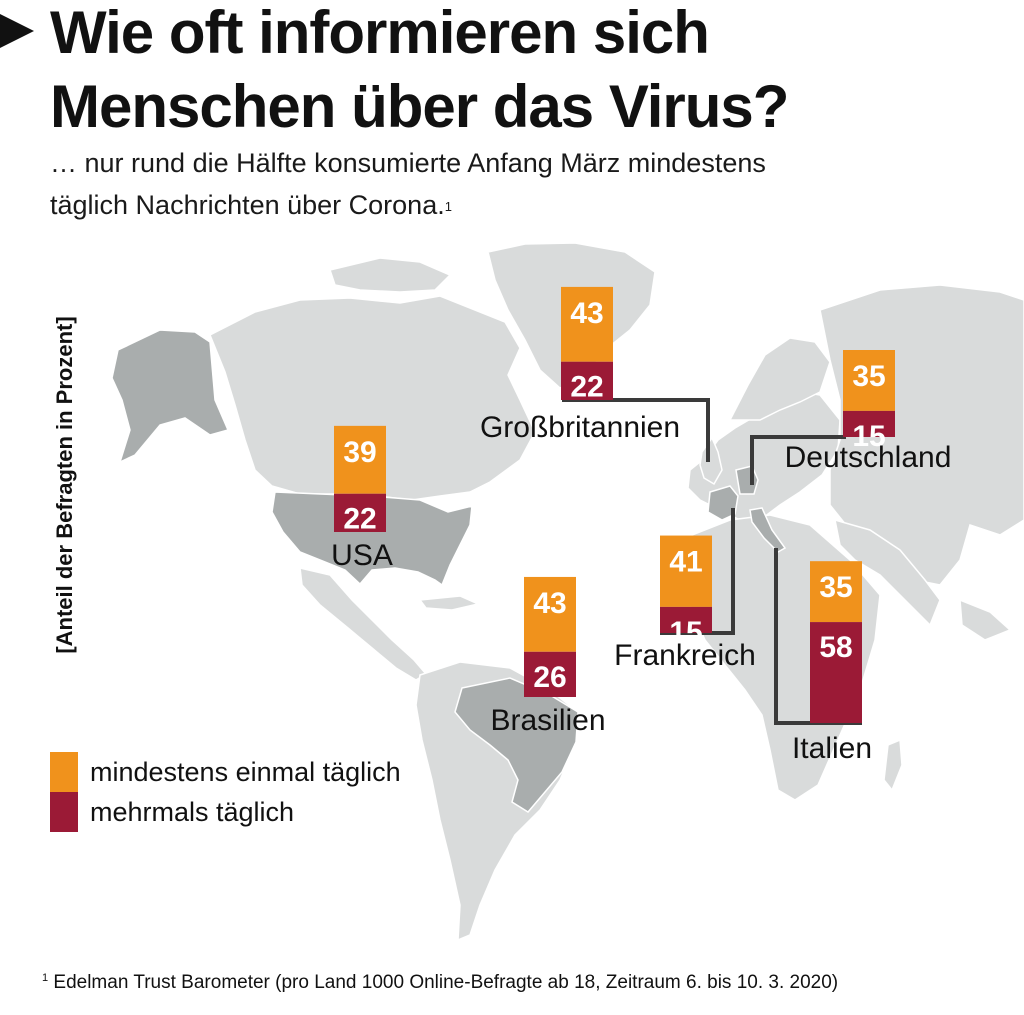  I want to click on page-title-line-1: Wie oft informieren sich, so click(380, 33).